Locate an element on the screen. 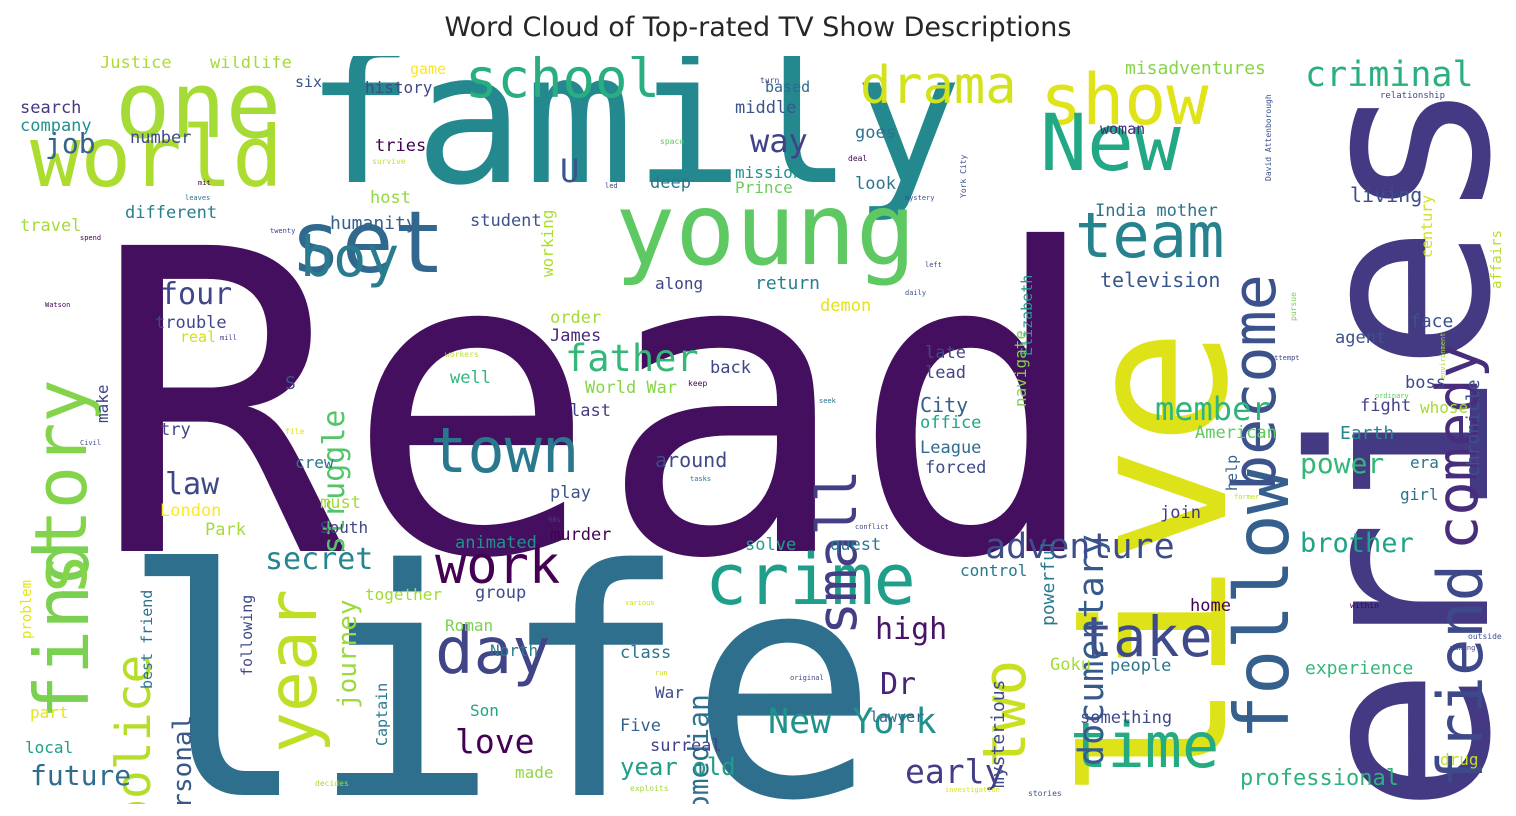 The width and height of the screenshot is (1516, 816). cloud-word: woman is located at coordinates (1123, 129).